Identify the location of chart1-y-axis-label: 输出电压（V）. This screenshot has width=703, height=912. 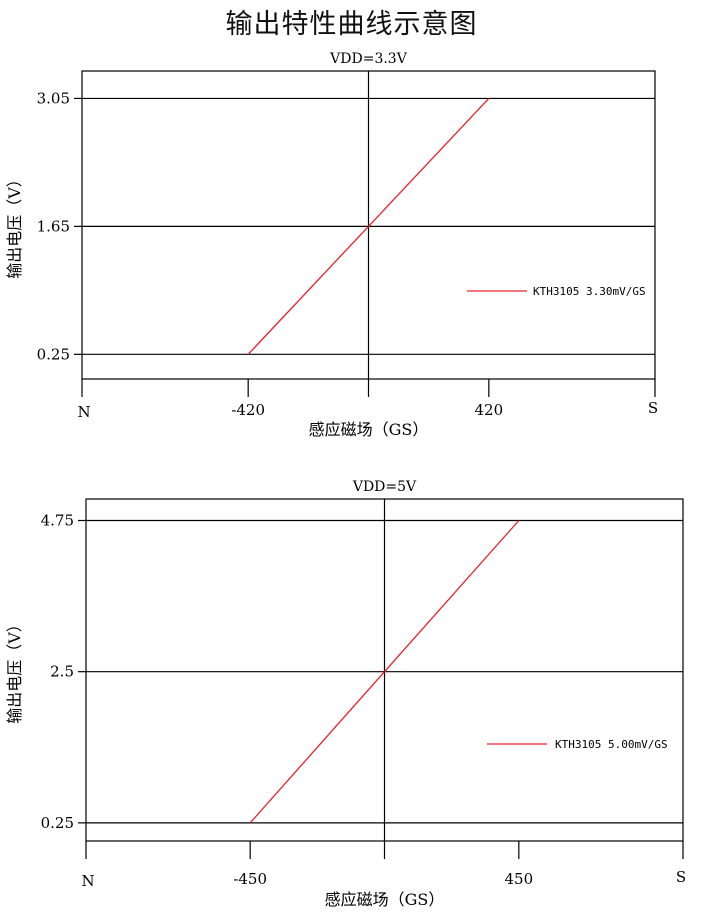
(14, 225).